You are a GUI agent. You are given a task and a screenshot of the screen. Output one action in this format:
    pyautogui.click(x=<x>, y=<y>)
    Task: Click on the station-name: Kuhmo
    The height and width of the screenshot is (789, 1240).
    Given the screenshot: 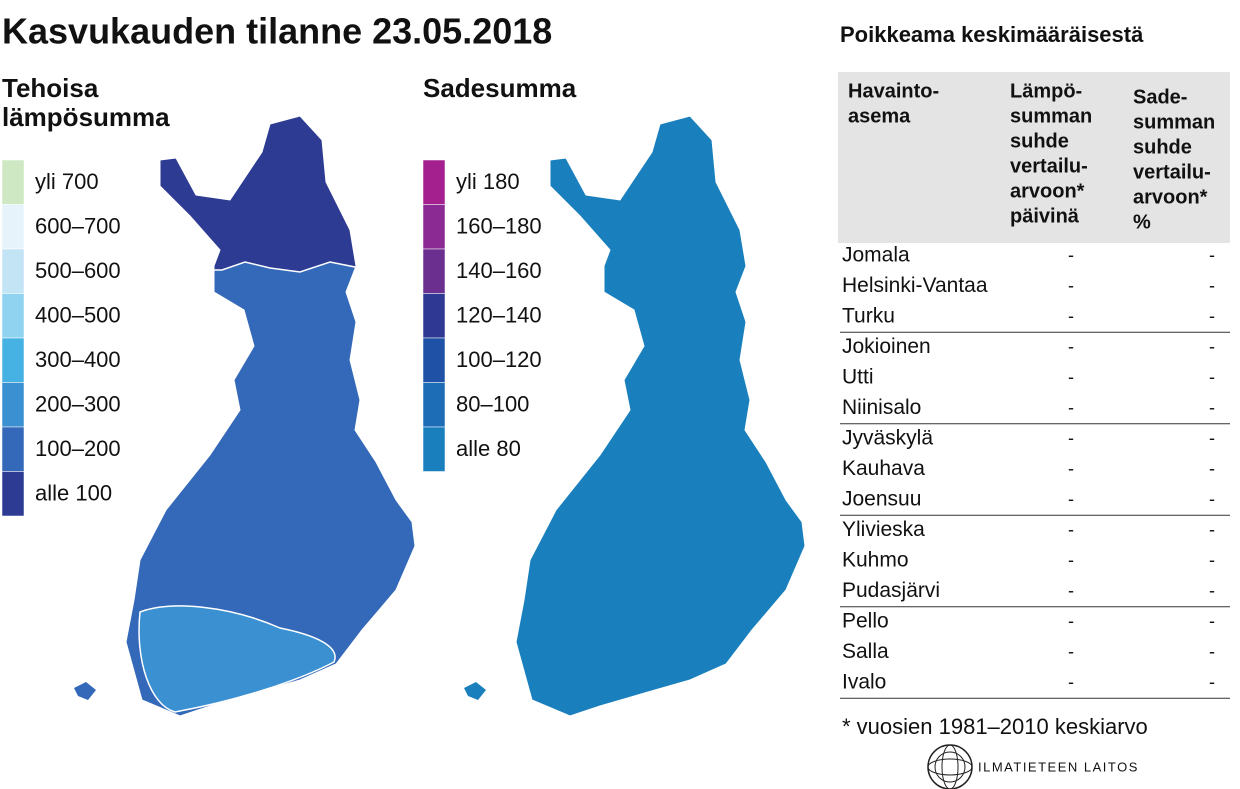 What is the action you would take?
    pyautogui.click(x=875, y=560)
    